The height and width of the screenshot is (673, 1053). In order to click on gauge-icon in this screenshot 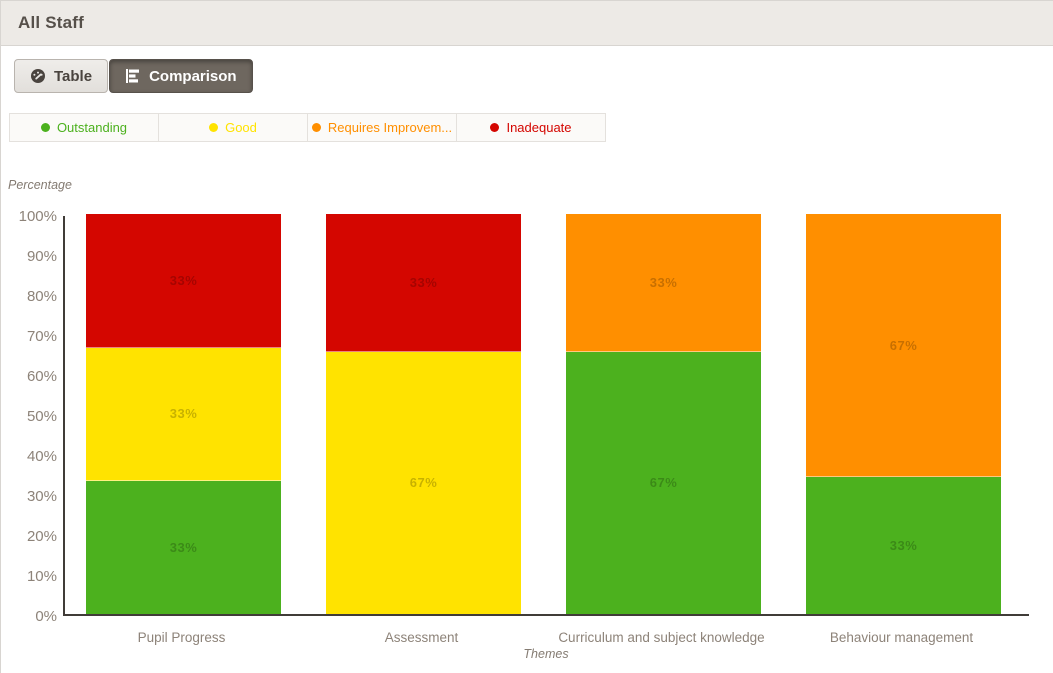, I will do `click(38, 76)`.